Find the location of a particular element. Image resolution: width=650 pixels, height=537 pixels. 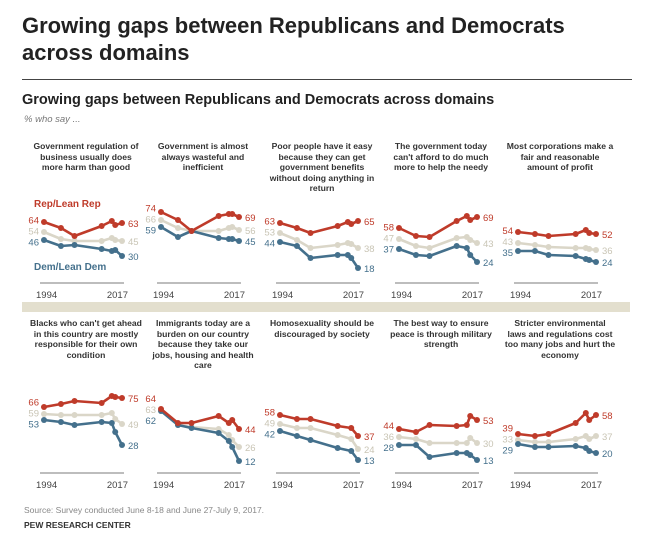

total-start-label: 49 is located at coordinates (269, 423).